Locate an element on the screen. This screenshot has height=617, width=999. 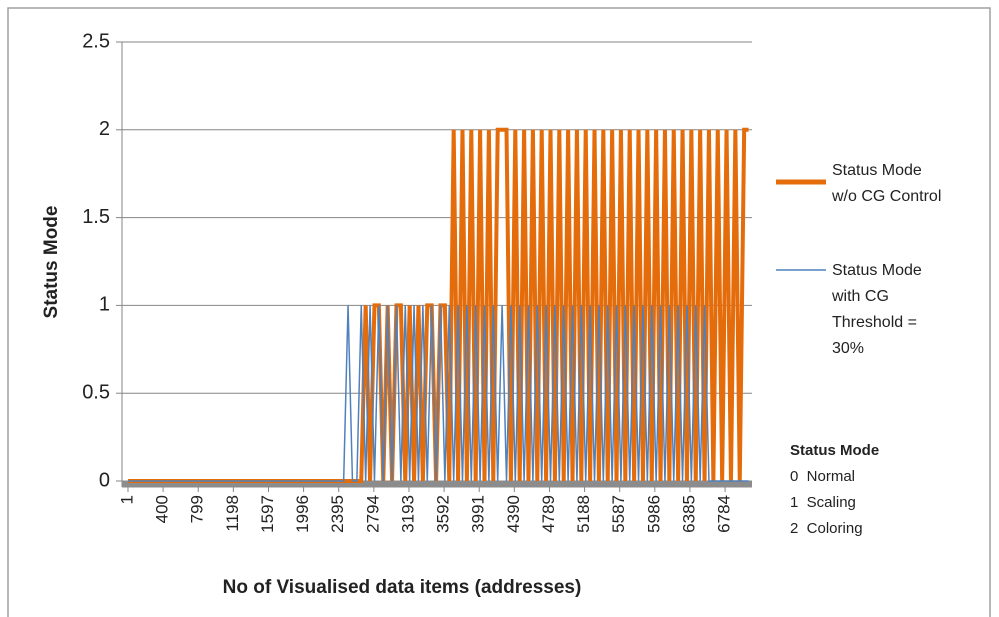
x-tick-label: 3991 is located at coordinates (478, 514).